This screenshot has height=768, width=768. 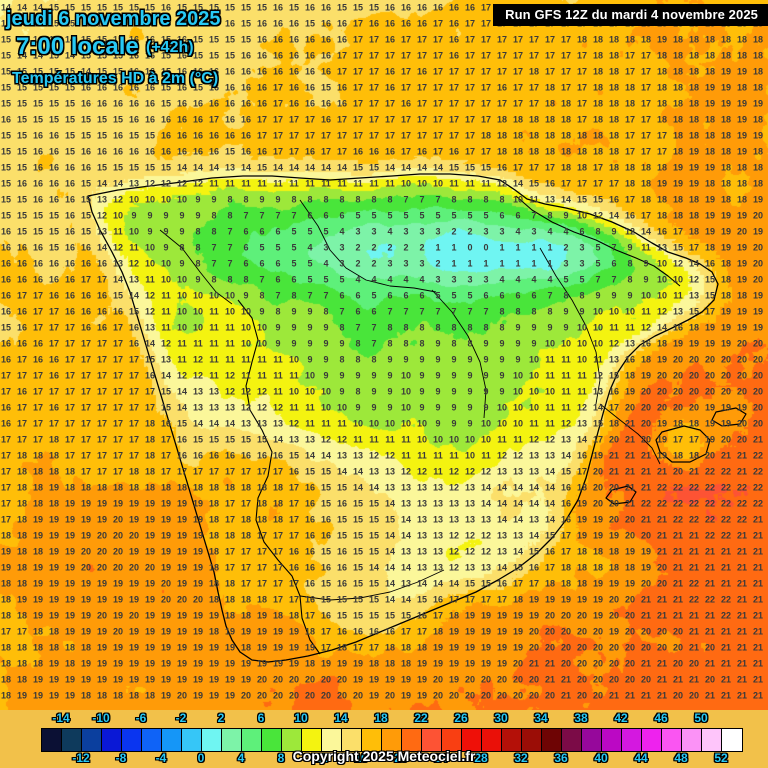 What do you see at coordinates (281, 758) in the screenshot?
I see `scale-tick-label: 8` at bounding box center [281, 758].